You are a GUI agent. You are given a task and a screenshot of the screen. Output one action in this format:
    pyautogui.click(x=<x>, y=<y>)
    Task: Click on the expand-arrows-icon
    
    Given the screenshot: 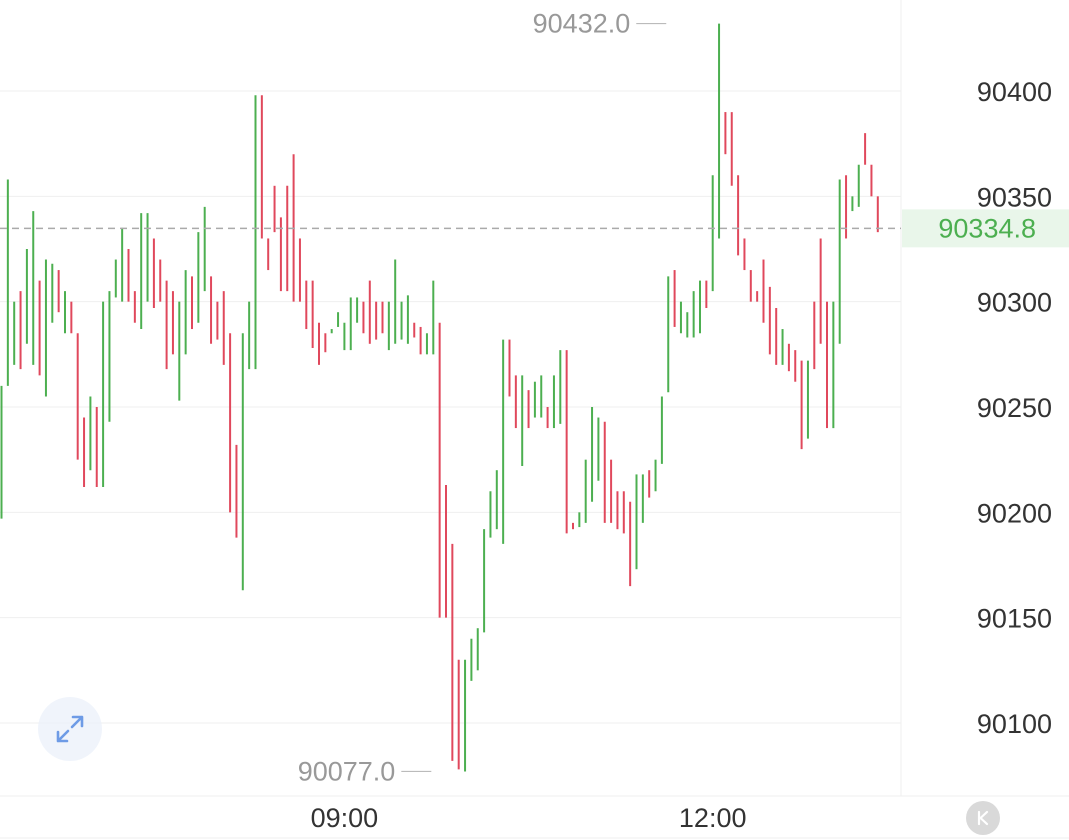 What is the action you would take?
    pyautogui.click(x=70, y=729)
    